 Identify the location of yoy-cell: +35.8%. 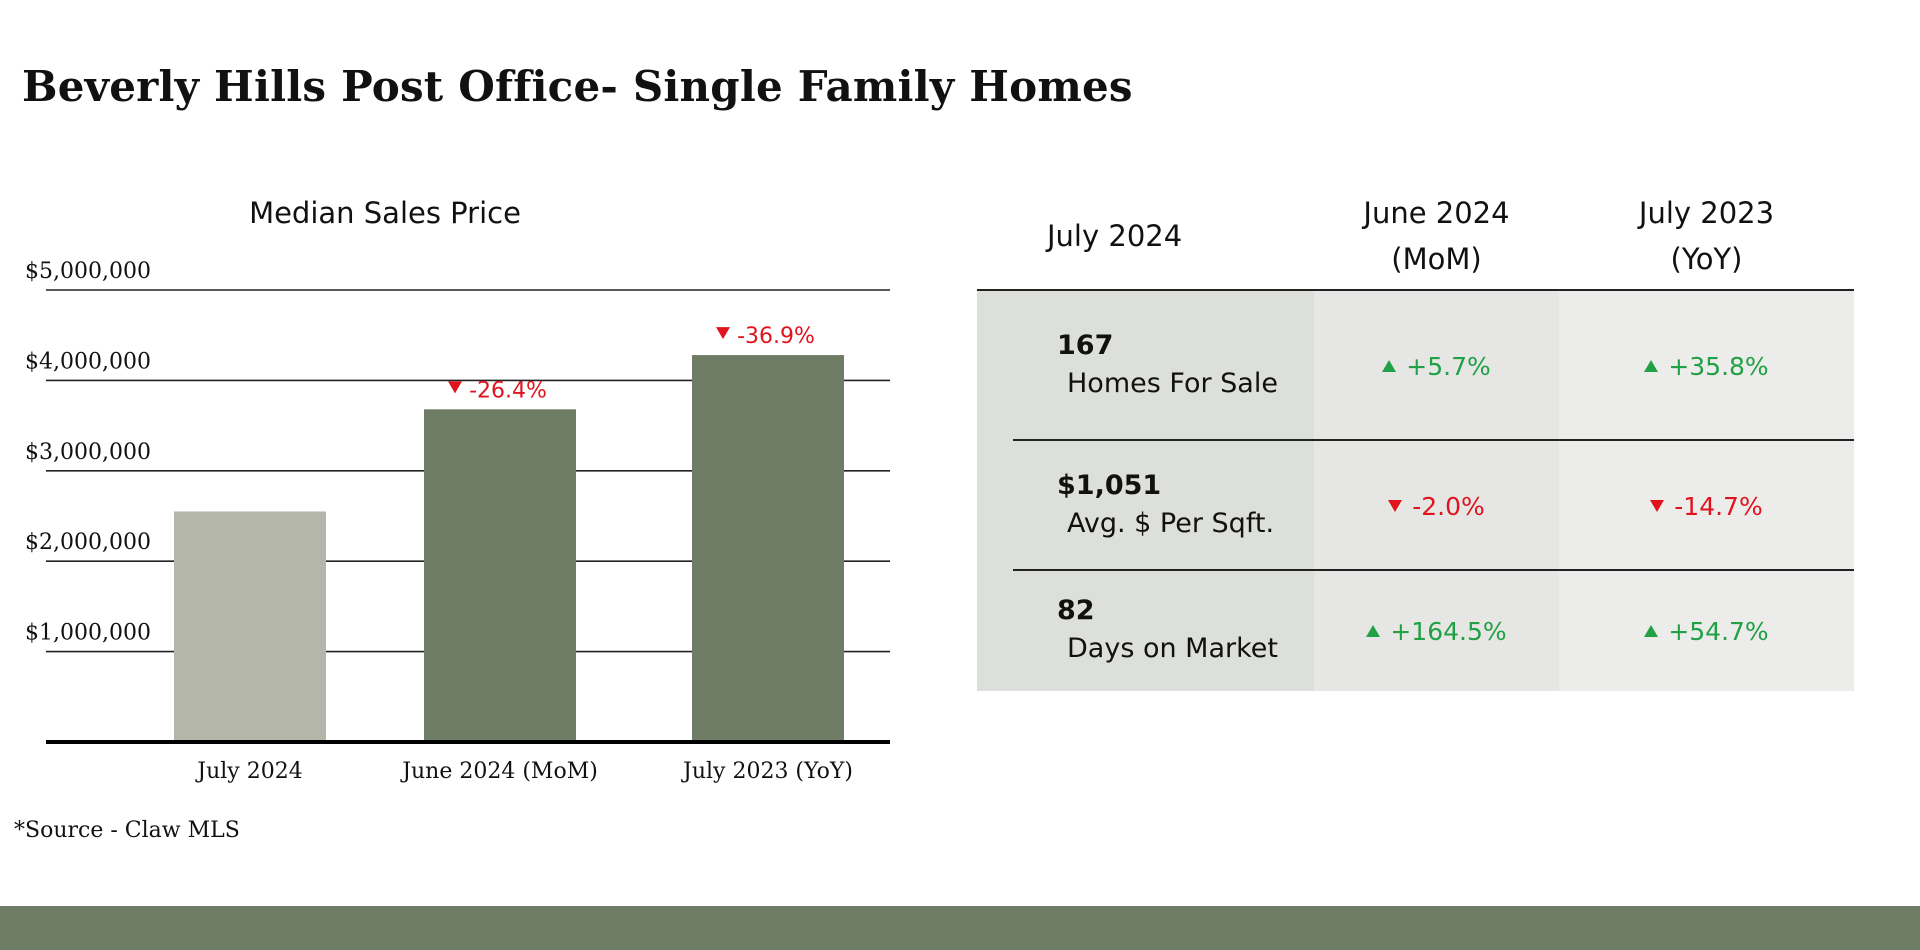
(1706, 366).